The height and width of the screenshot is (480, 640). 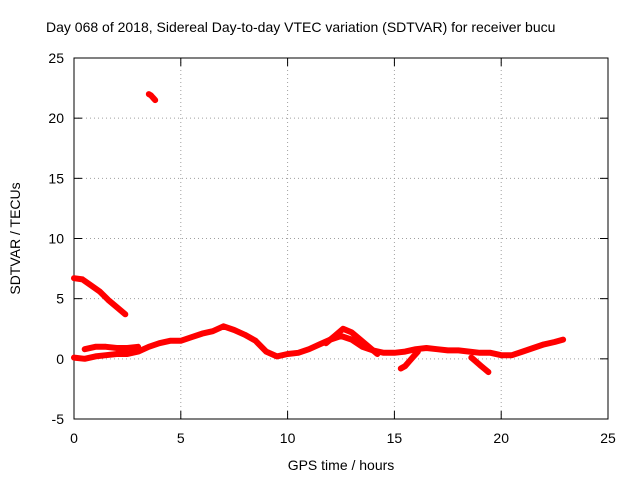 I want to click on y-tick-label: -5, so click(x=58, y=419).